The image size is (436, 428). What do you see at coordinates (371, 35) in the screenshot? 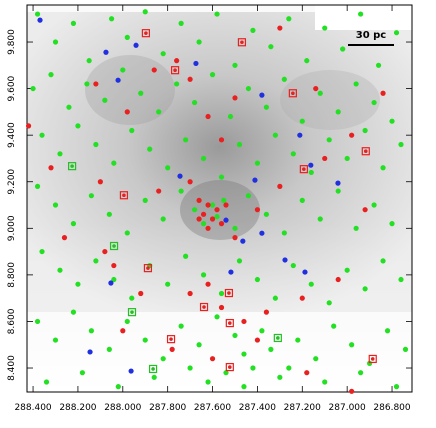
I see `annotation: 30 pc` at bounding box center [371, 35].